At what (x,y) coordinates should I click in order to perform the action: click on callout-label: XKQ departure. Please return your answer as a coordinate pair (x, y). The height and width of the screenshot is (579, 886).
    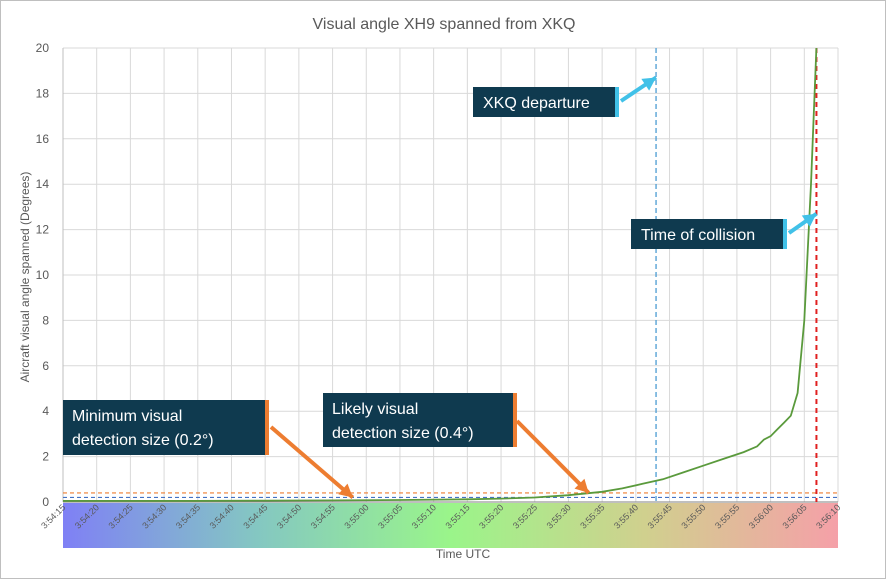
    Looking at the image, I should click on (536, 103).